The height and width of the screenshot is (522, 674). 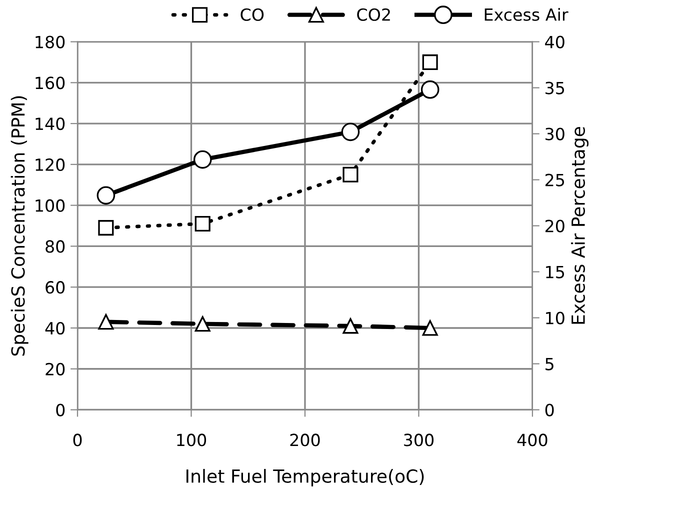 What do you see at coordinates (19, 226) in the screenshot?
I see `y-axis-title: SpecieS Concentration (PPM)` at bounding box center [19, 226].